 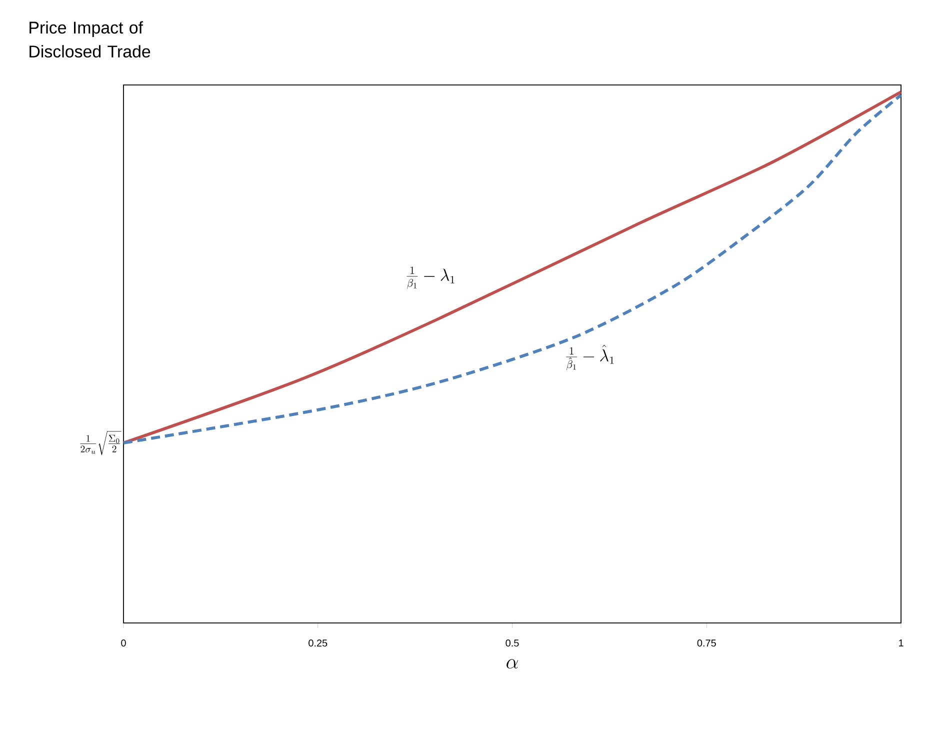 I want to click on chart-title: Price Impact of Disclosed Trade, so click(x=90, y=39).